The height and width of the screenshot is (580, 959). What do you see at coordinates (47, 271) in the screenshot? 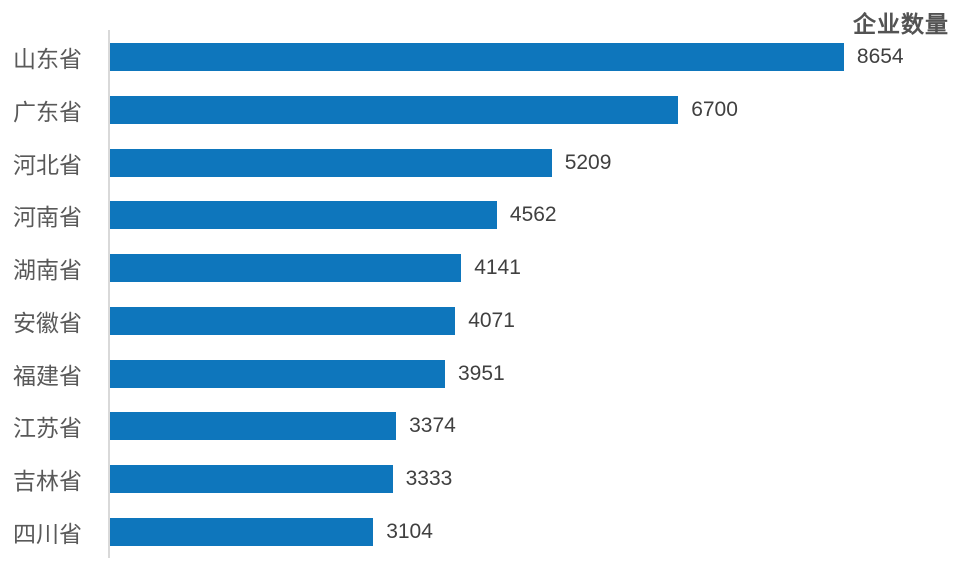
I see `category-label: 湖南省` at bounding box center [47, 271].